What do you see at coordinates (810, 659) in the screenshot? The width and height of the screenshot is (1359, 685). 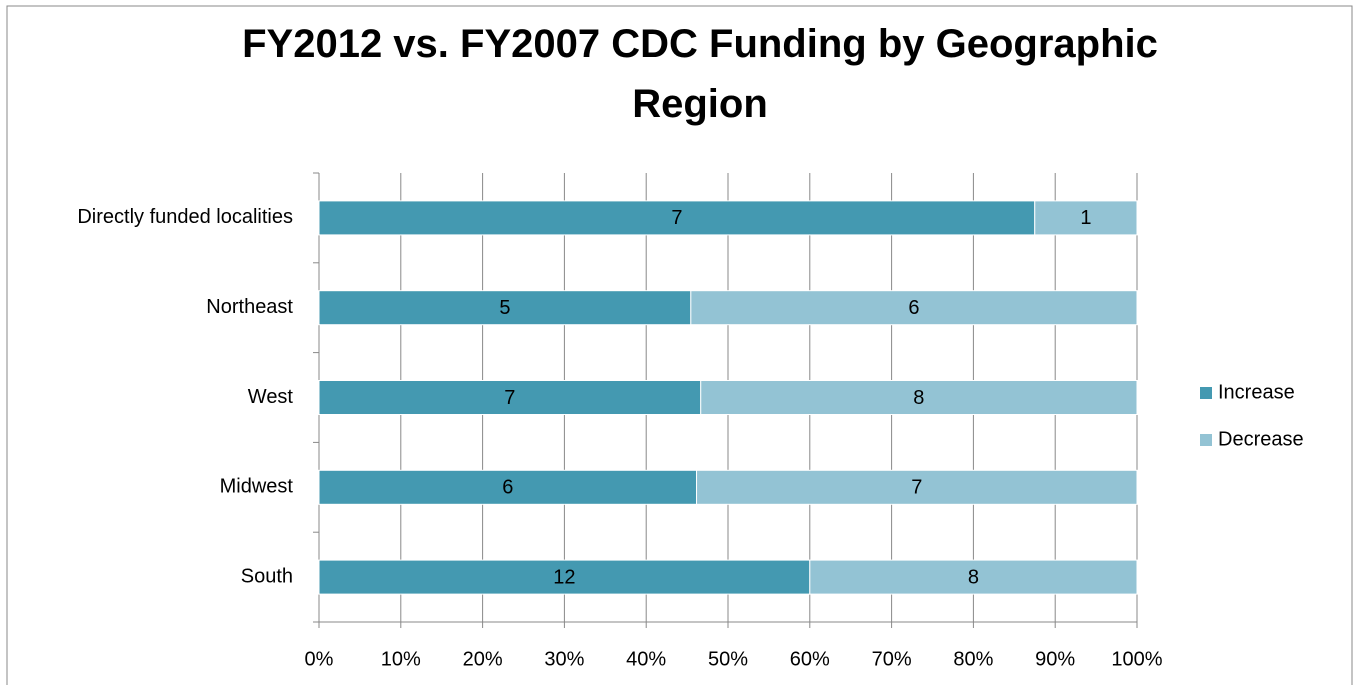 I see `x-tick-label: 60%` at bounding box center [810, 659].